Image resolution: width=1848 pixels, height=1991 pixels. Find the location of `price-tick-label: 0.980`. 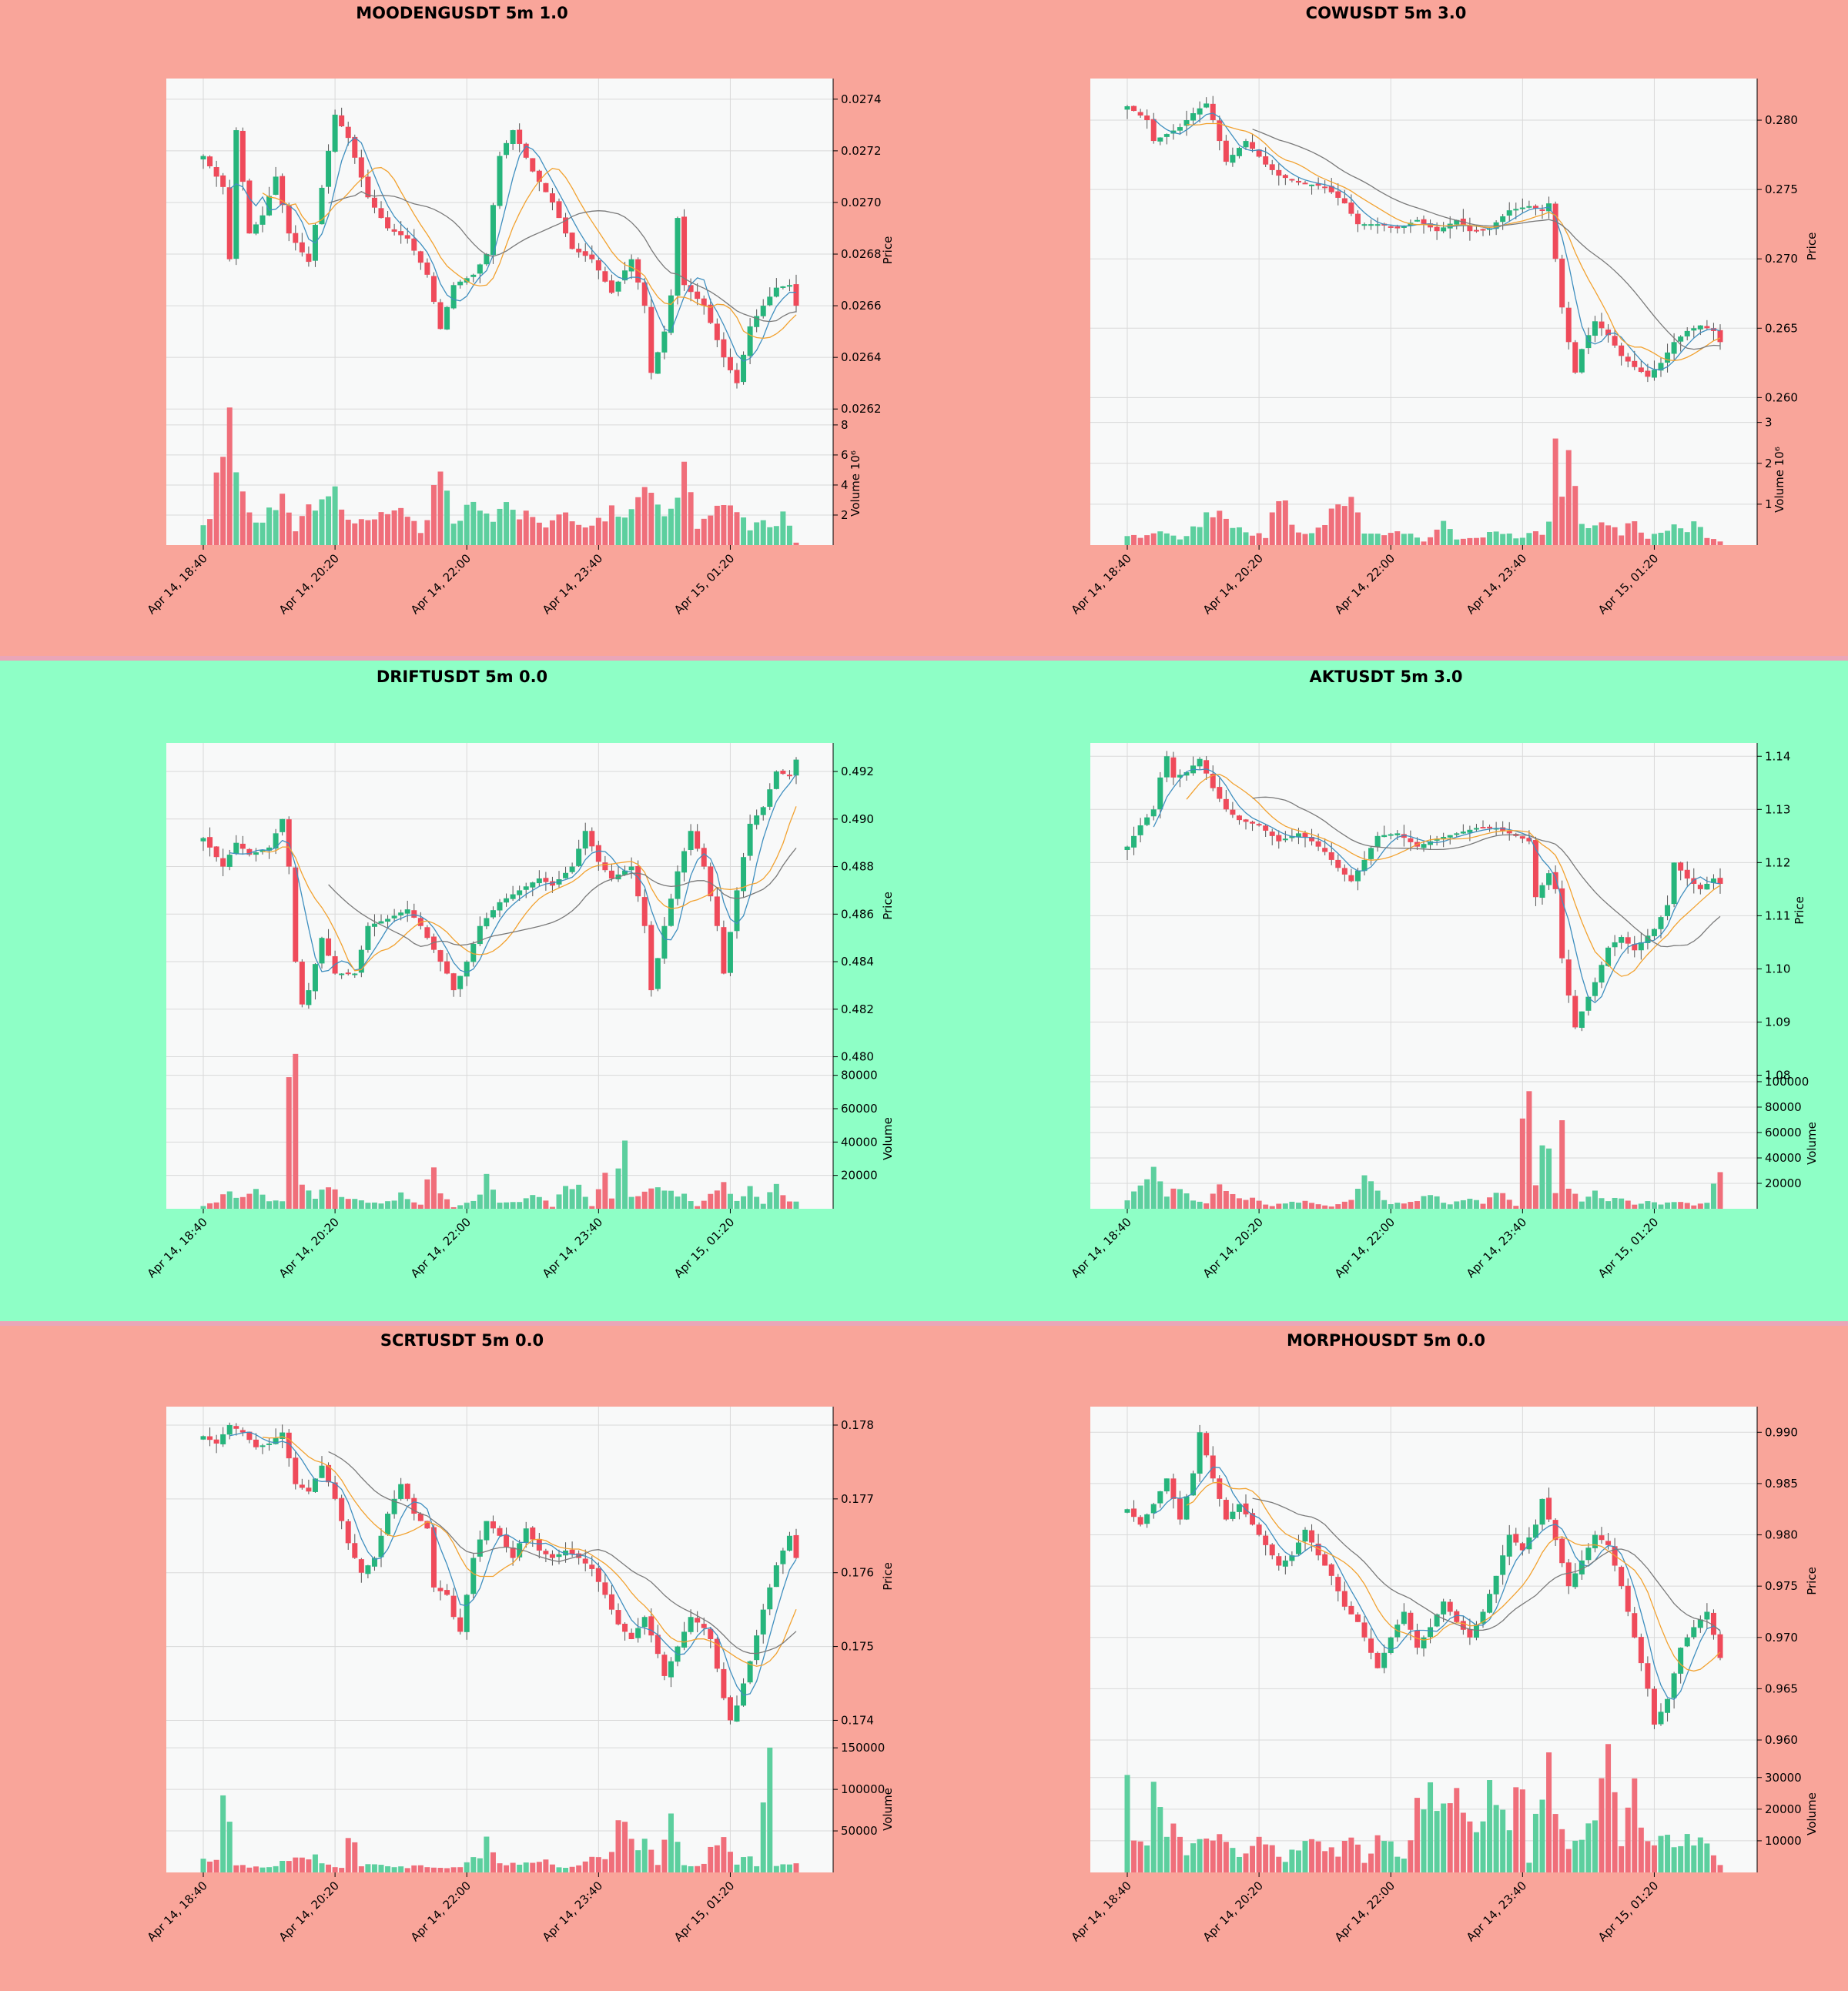

price-tick-label: 0.980 is located at coordinates (1781, 1535).